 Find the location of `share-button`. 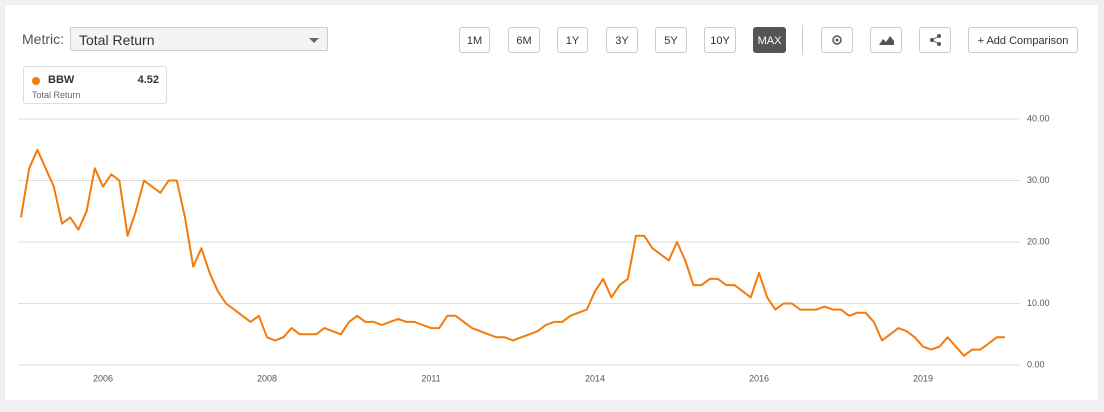

share-button is located at coordinates (935, 40).